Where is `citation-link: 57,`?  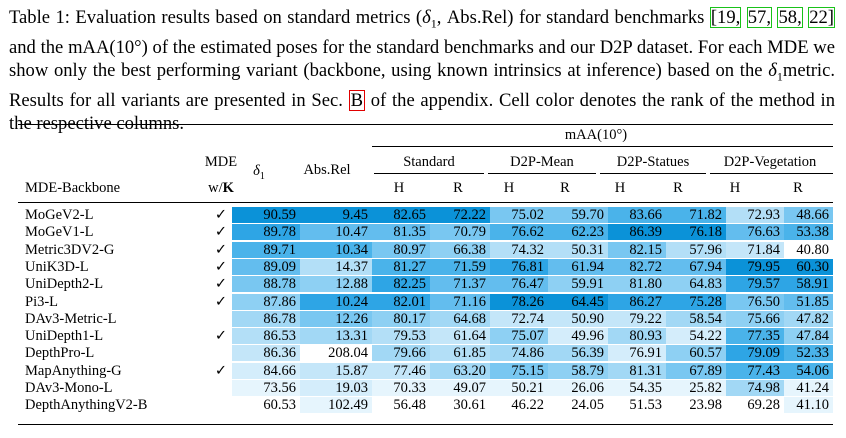 citation-link: 57, is located at coordinates (759, 17).